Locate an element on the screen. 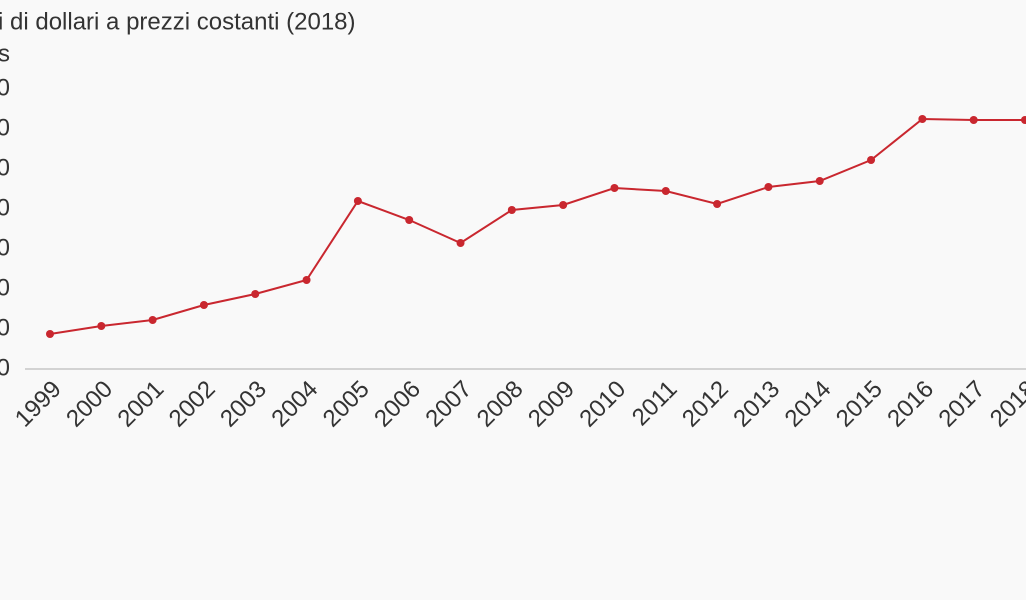 This screenshot has height=600, width=1026. x-tick-label: 2008 is located at coordinates (500, 404).